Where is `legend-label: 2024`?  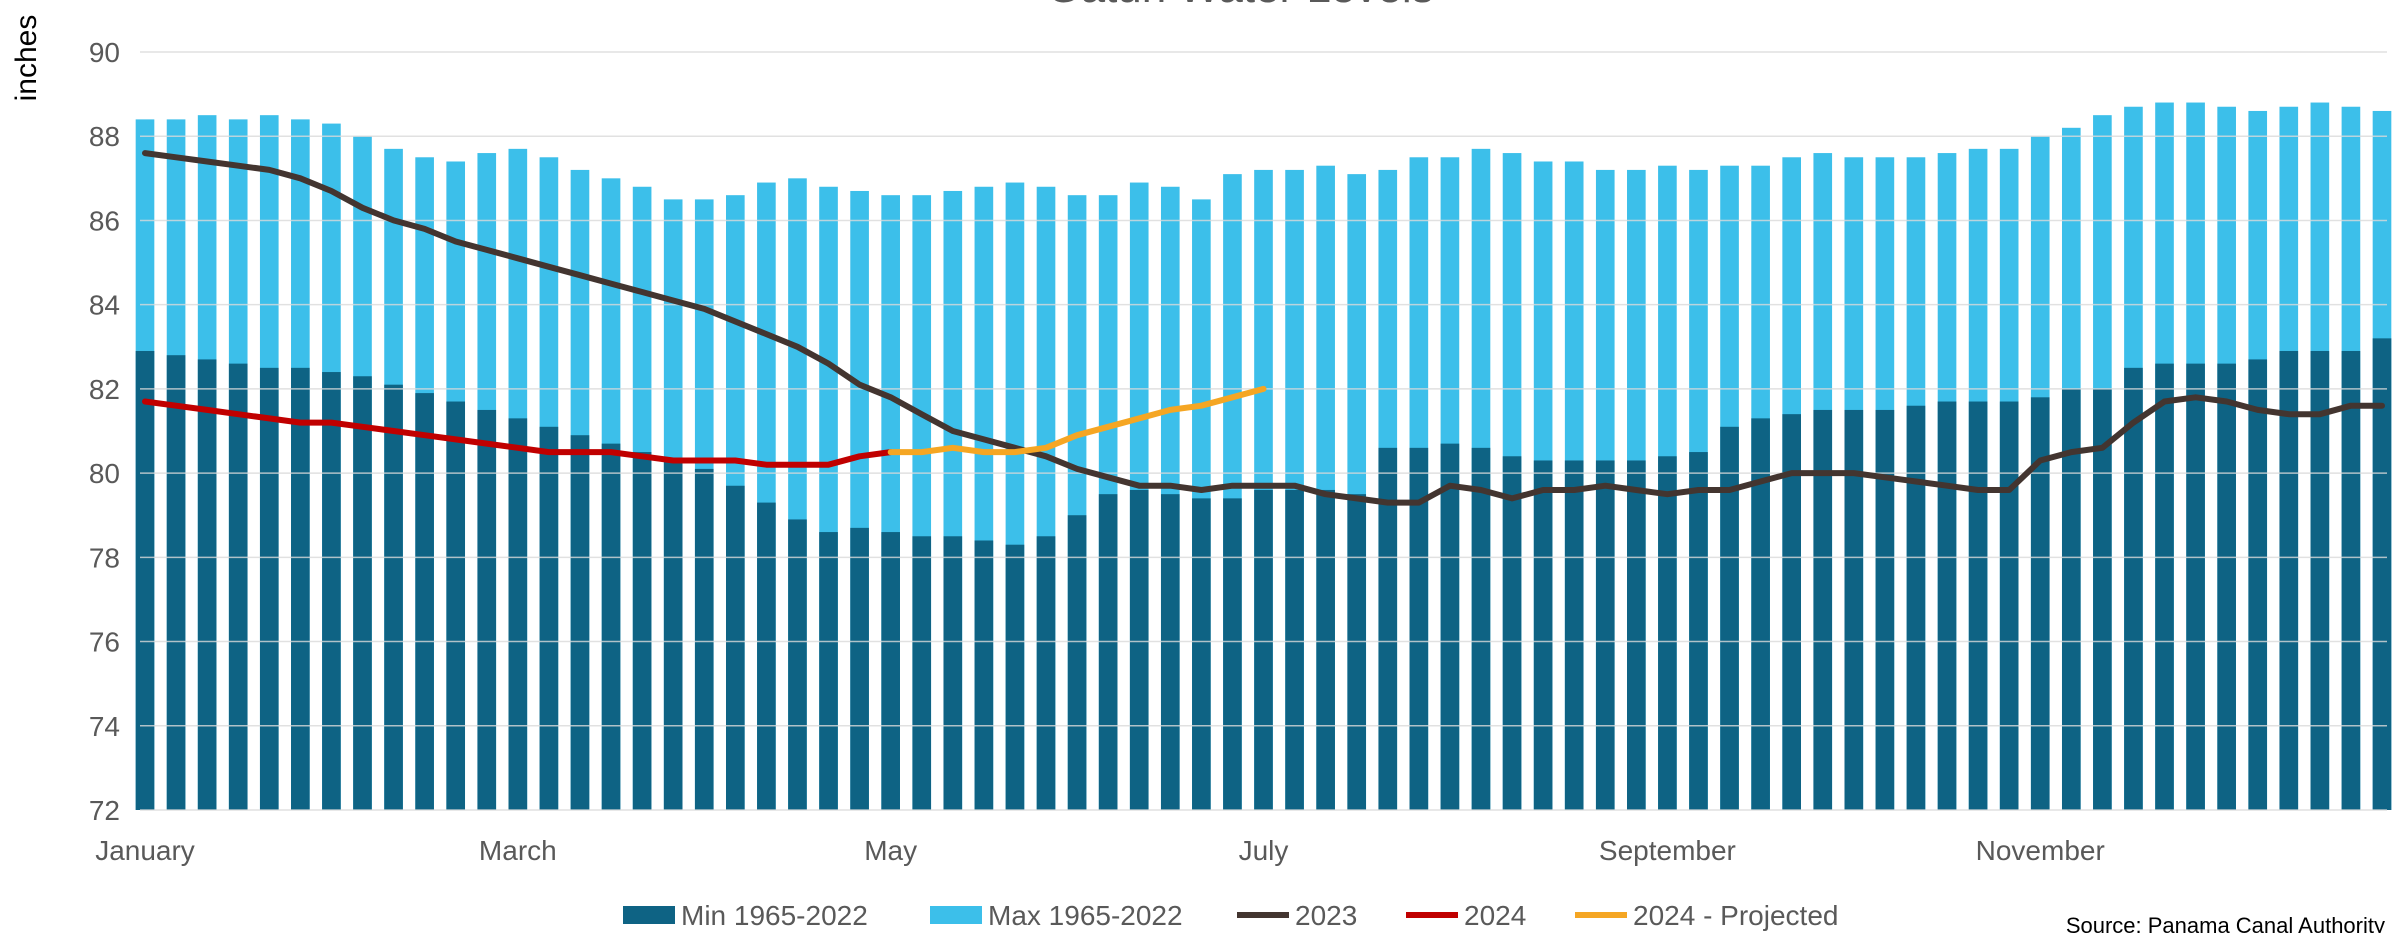 legend-label: 2024 is located at coordinates (1495, 915).